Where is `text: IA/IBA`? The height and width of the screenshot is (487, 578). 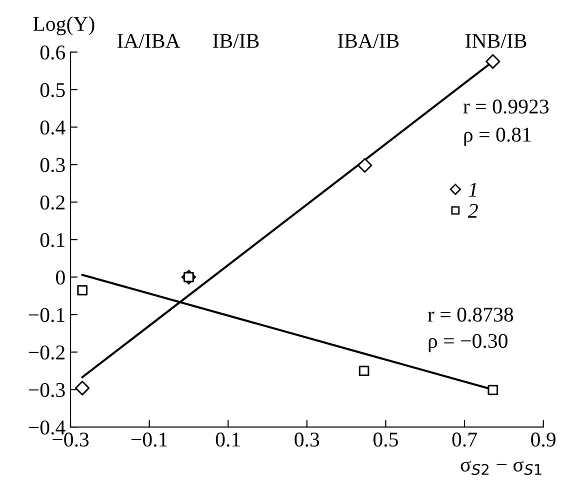
text: IA/IBA is located at coordinates (148, 41).